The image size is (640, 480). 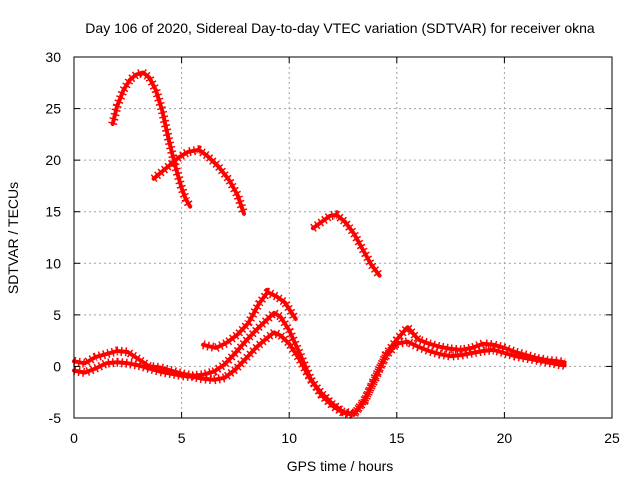 I want to click on x-tick-label: 5, so click(x=182, y=438).